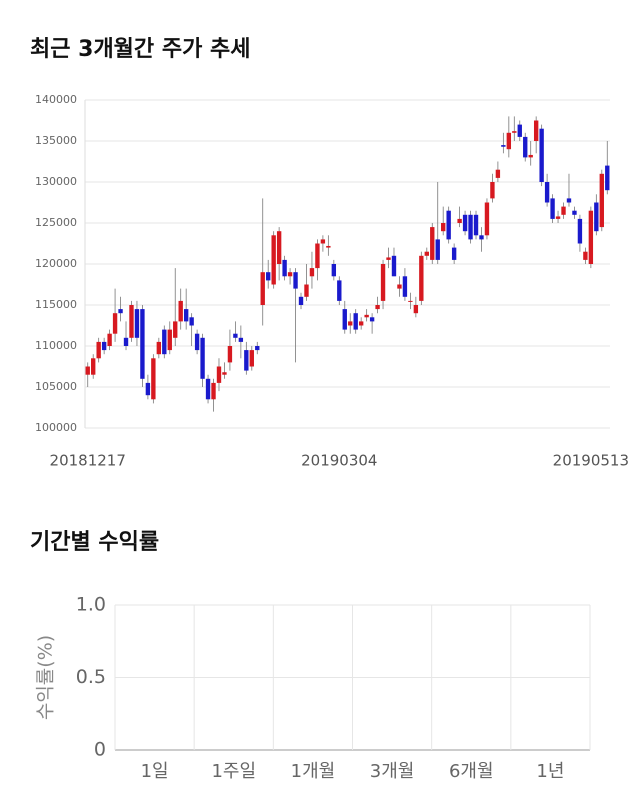 Image resolution: width=640 pixels, height=810 pixels. Describe the element at coordinates (339, 461) in the screenshot. I see `x-tick-label: 20190304` at that location.